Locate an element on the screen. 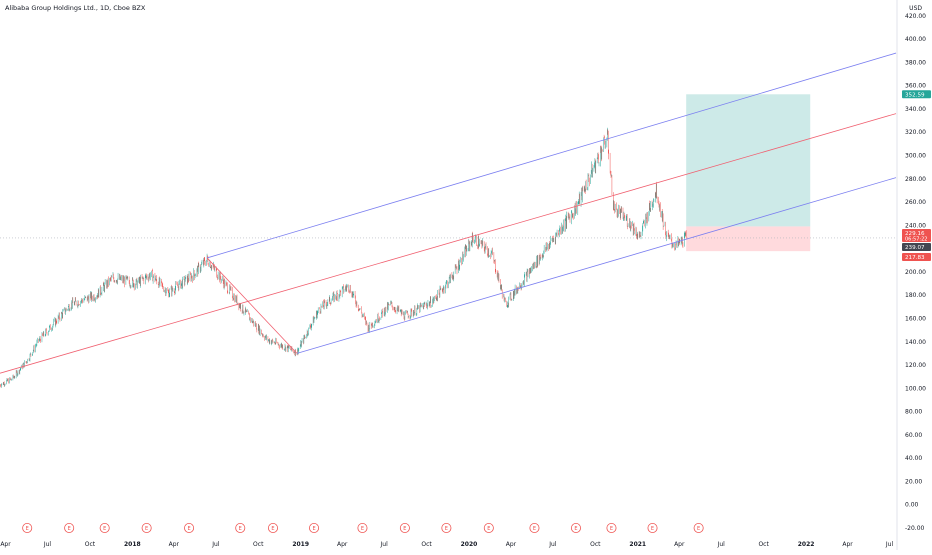 The height and width of the screenshot is (555, 932). y-tick-label: 320.00 is located at coordinates (915, 132).